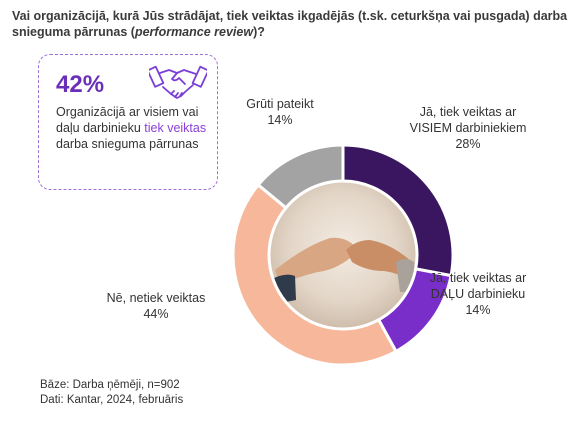 Image resolution: width=587 pixels, height=425 pixels. Describe the element at coordinates (280, 104) in the screenshot. I see `slice-category-label: Grūti pateikt` at that location.